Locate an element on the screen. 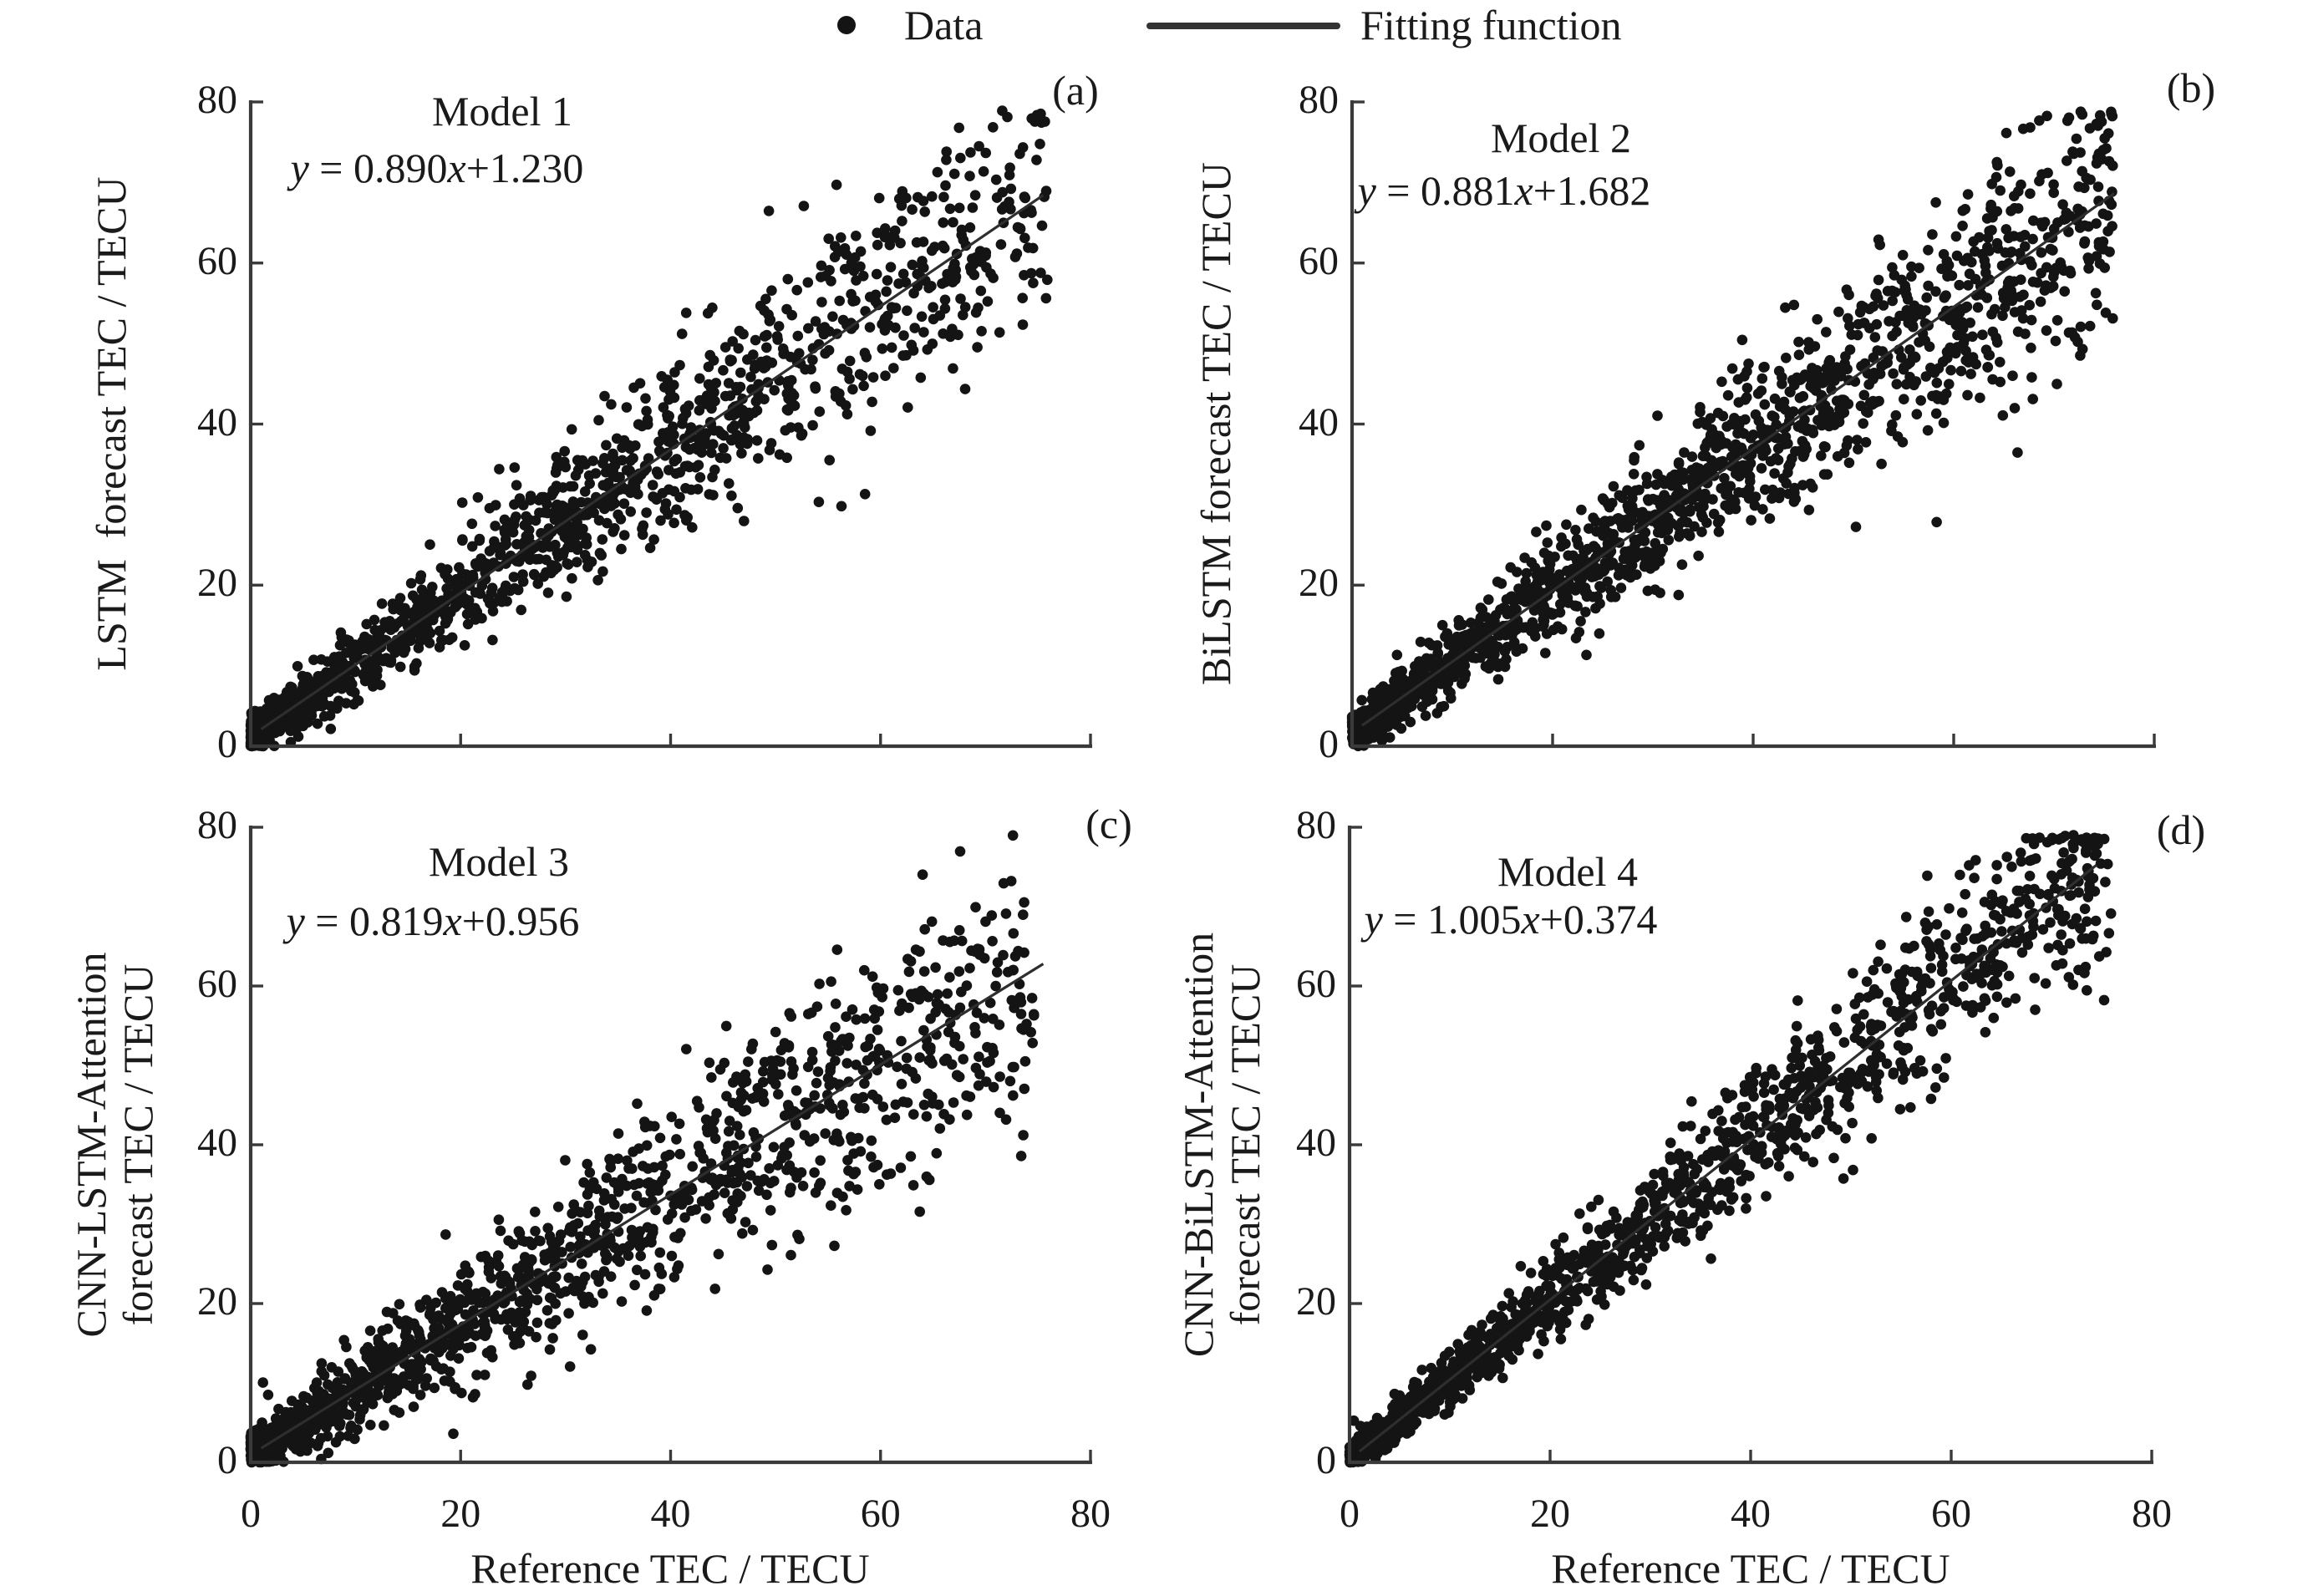  panel-a-y-axis-label: LSTM forecast TEC / TECU is located at coordinates (111, 423).